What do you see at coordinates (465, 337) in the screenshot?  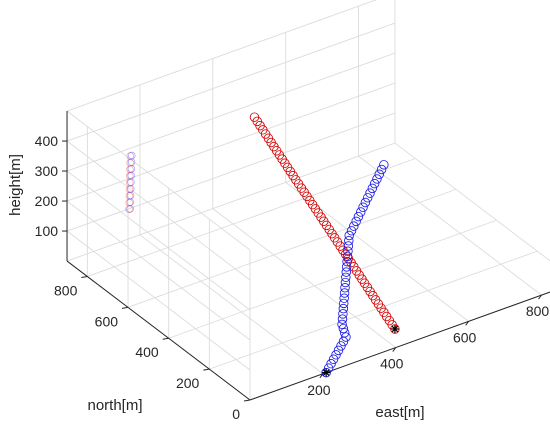 I see `x-tick-label: 600` at bounding box center [465, 337].